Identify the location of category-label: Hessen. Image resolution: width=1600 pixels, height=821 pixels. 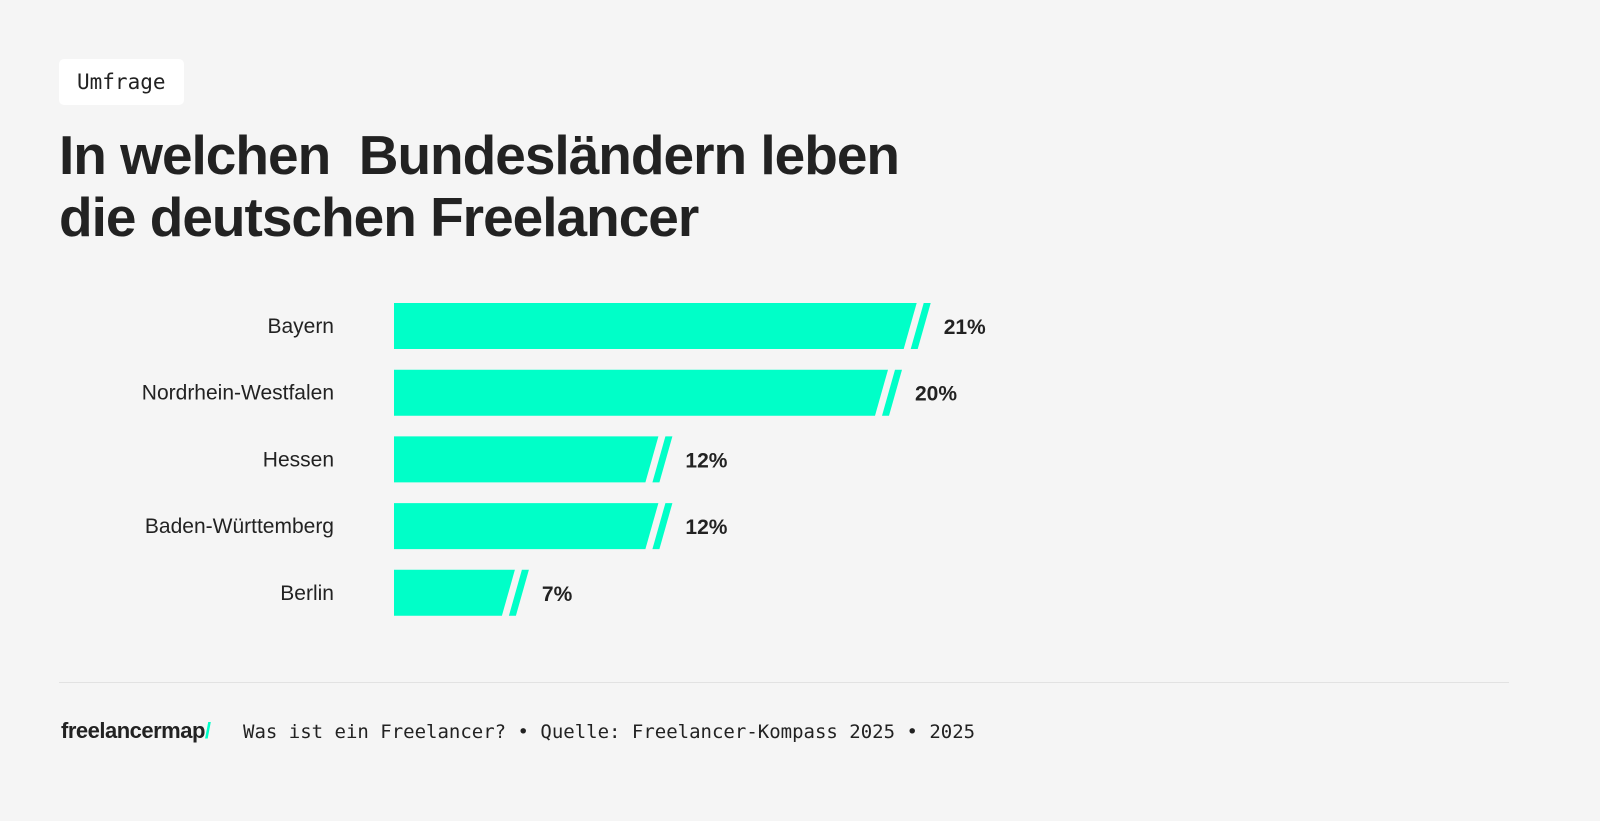
(298, 459).